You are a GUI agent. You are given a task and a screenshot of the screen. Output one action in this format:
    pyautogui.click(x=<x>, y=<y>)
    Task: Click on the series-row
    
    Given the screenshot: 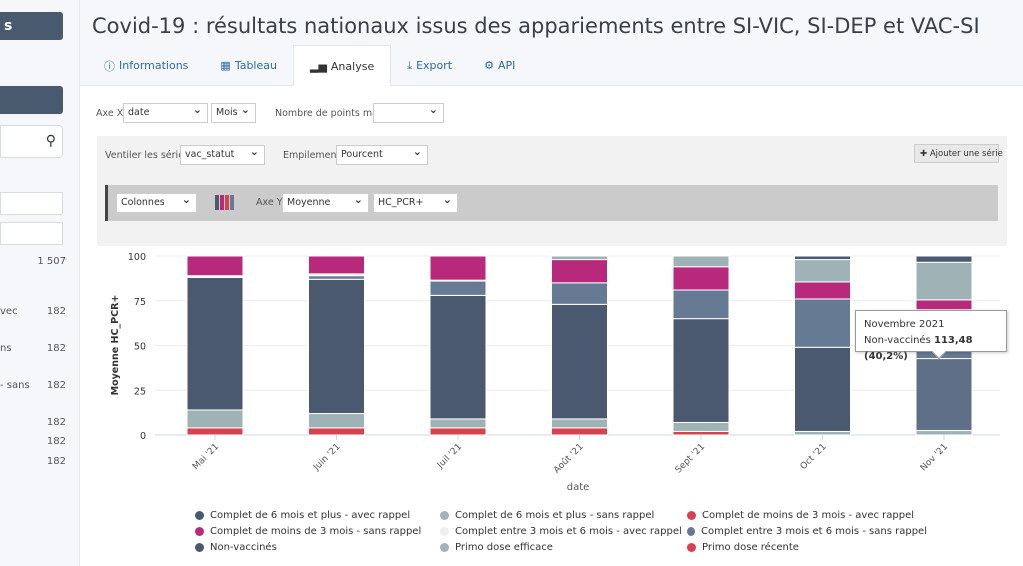 What is the action you would take?
    pyautogui.click(x=551, y=203)
    